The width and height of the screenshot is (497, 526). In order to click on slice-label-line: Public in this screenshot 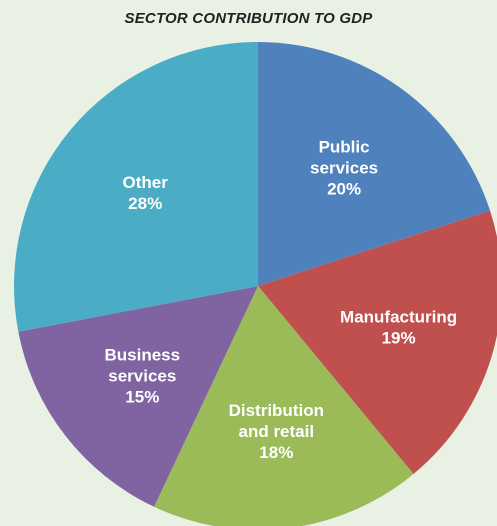, I will do `click(344, 147)`.